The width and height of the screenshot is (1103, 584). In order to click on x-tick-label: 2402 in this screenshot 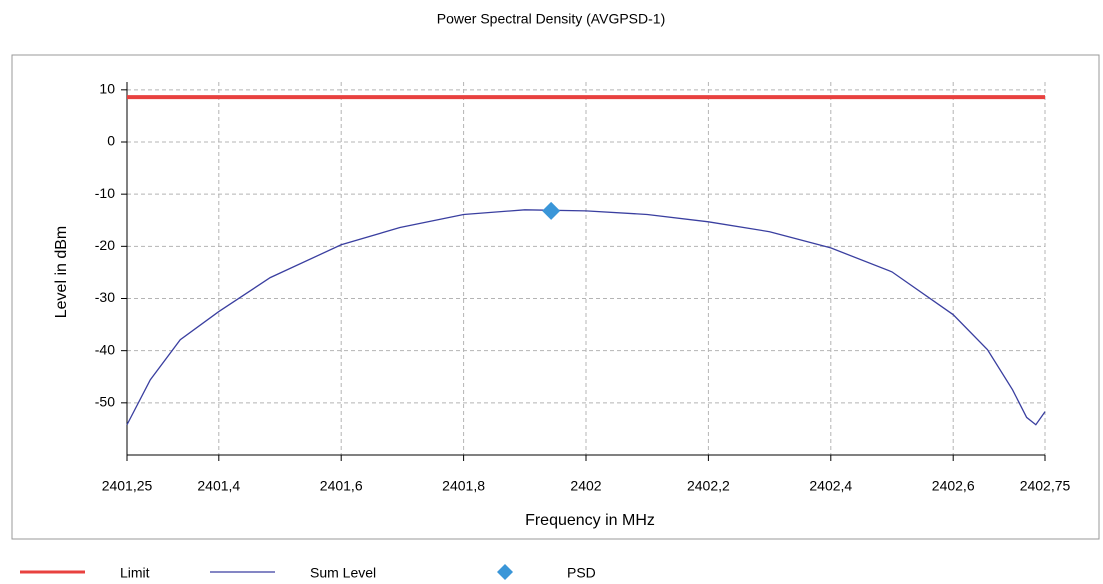, I will do `click(585, 486)`.